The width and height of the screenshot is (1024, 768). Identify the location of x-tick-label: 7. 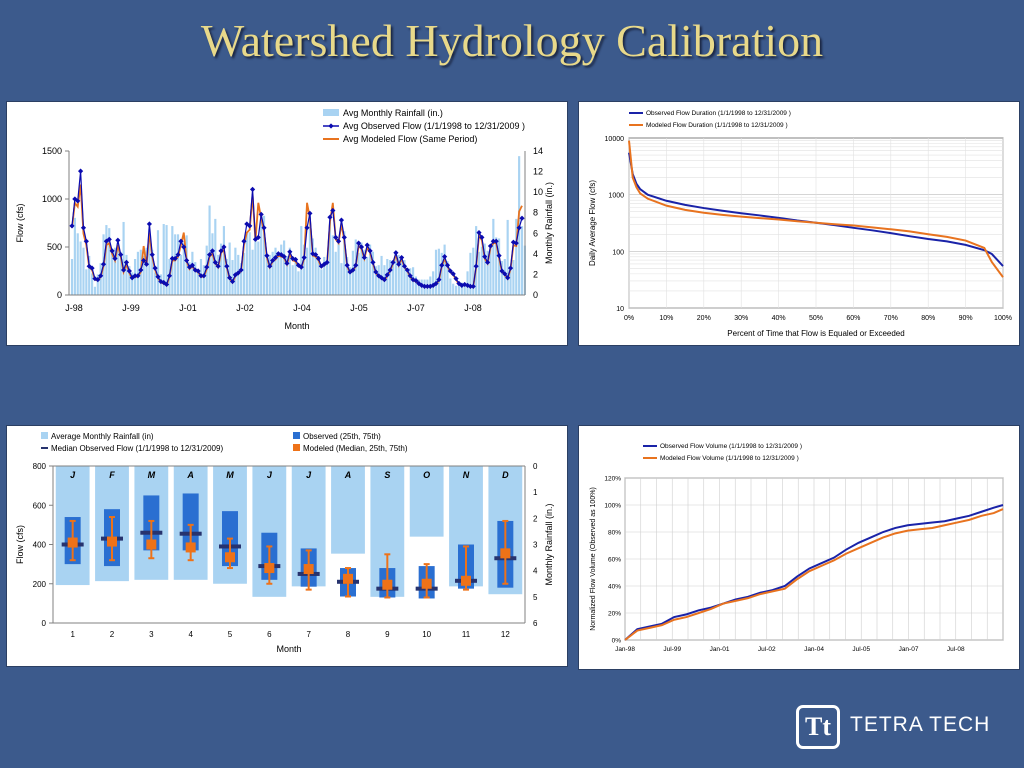
(308, 634).